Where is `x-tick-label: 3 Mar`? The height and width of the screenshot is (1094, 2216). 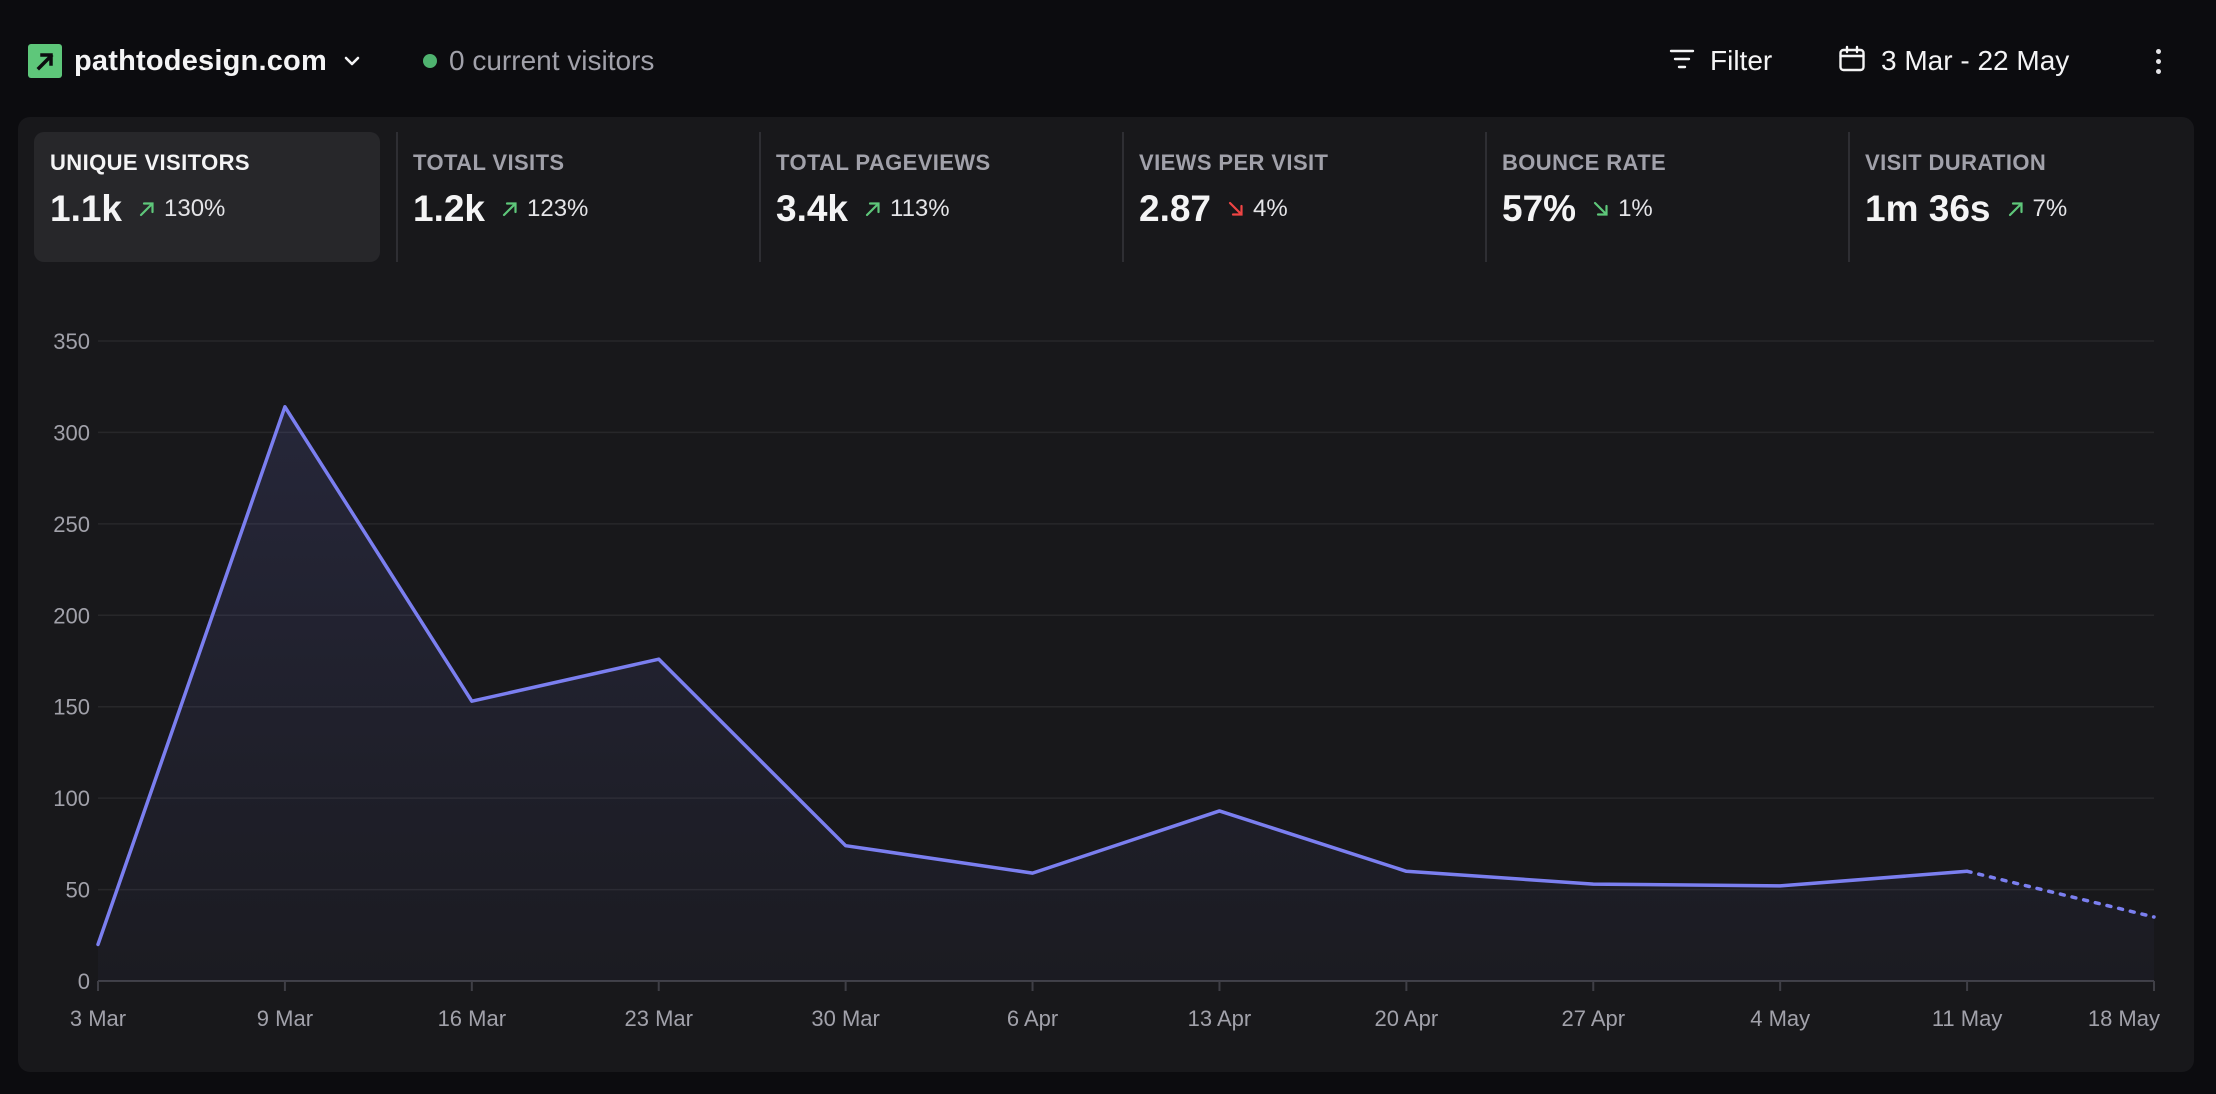 x-tick-label: 3 Mar is located at coordinates (98, 1018).